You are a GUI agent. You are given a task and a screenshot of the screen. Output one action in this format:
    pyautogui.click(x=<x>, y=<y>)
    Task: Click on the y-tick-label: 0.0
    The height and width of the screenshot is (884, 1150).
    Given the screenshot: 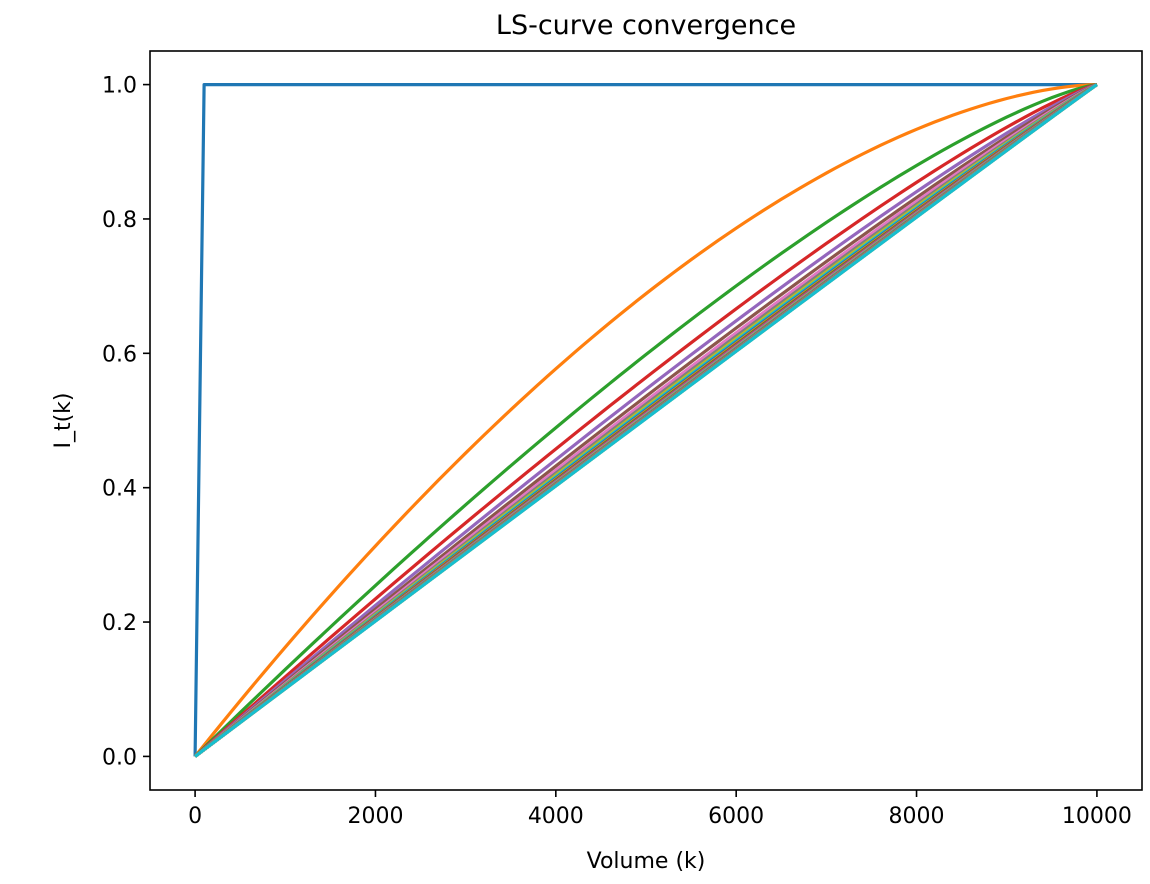 What is the action you would take?
    pyautogui.click(x=119, y=757)
    